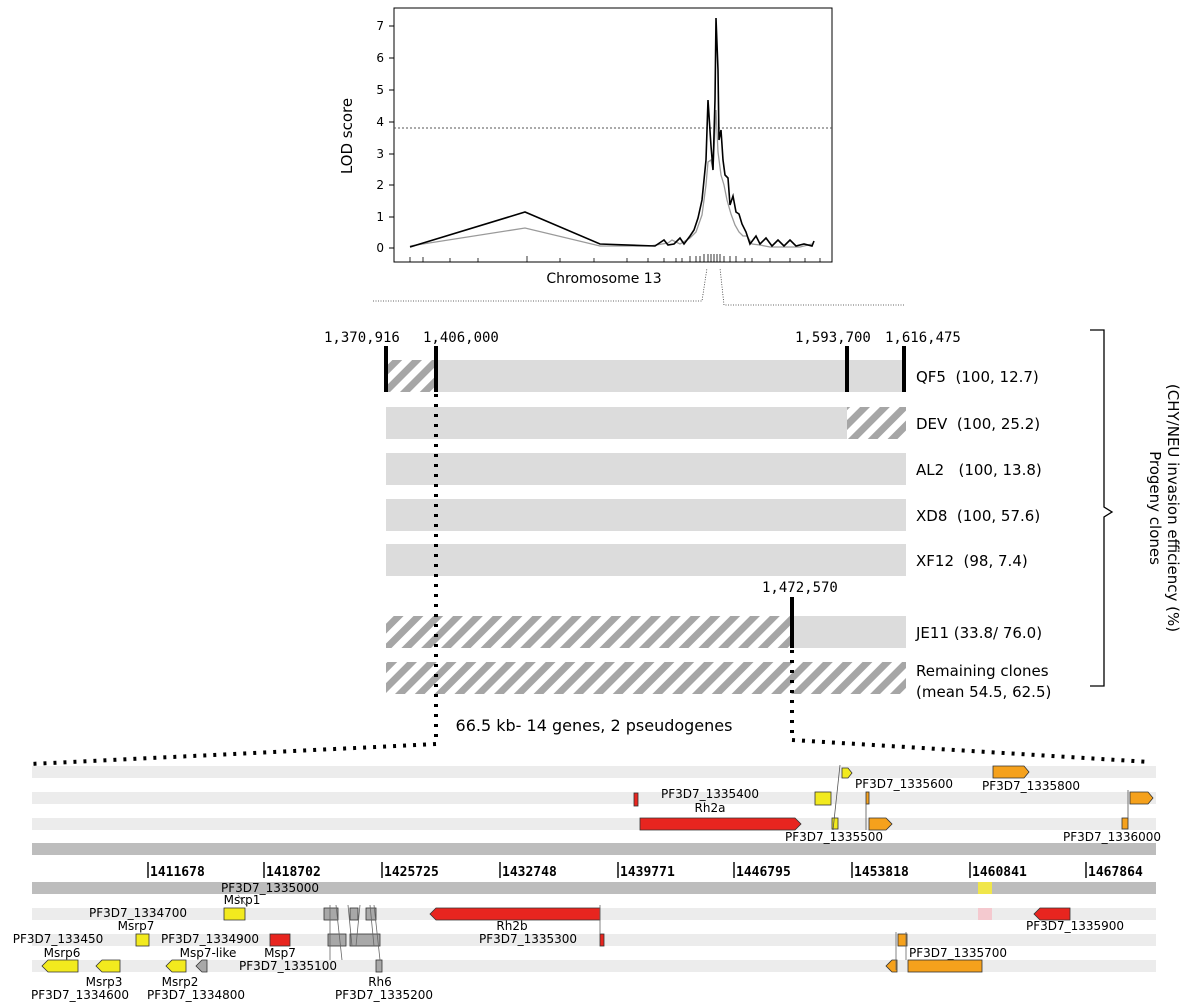 The width and height of the screenshot is (1188, 1006). I want to click on clone-label-xd8: XD8 (100, 57.6), so click(978, 516).